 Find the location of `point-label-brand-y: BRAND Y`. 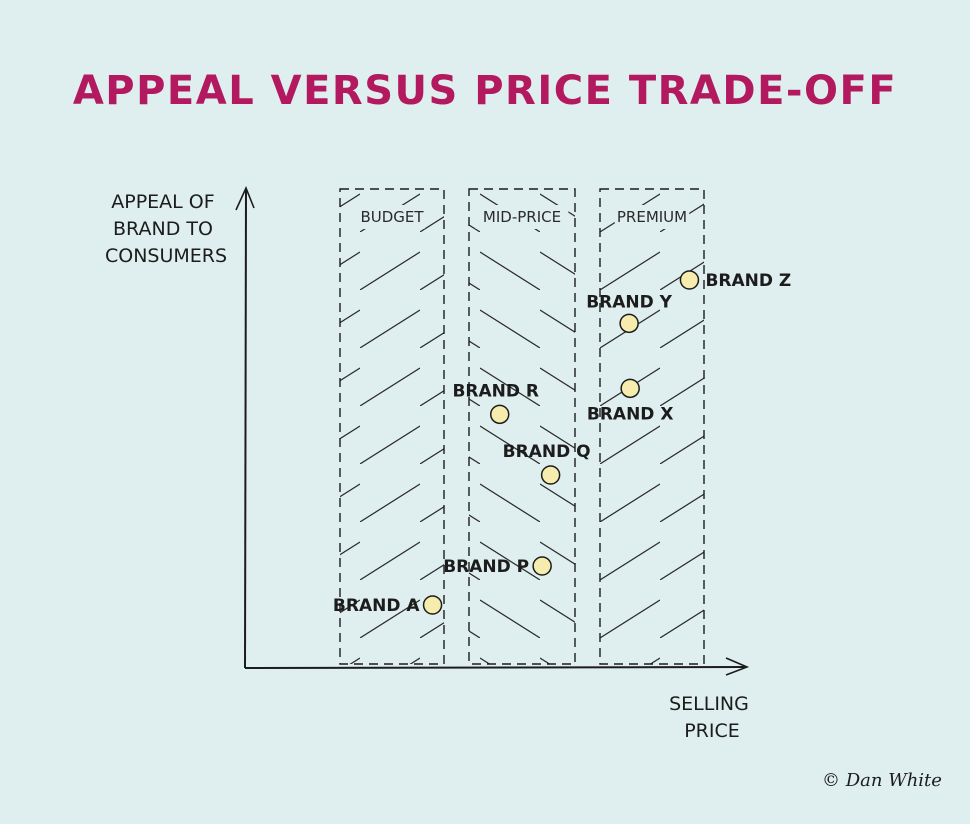

point-label-brand-y: BRAND Y is located at coordinates (629, 302).